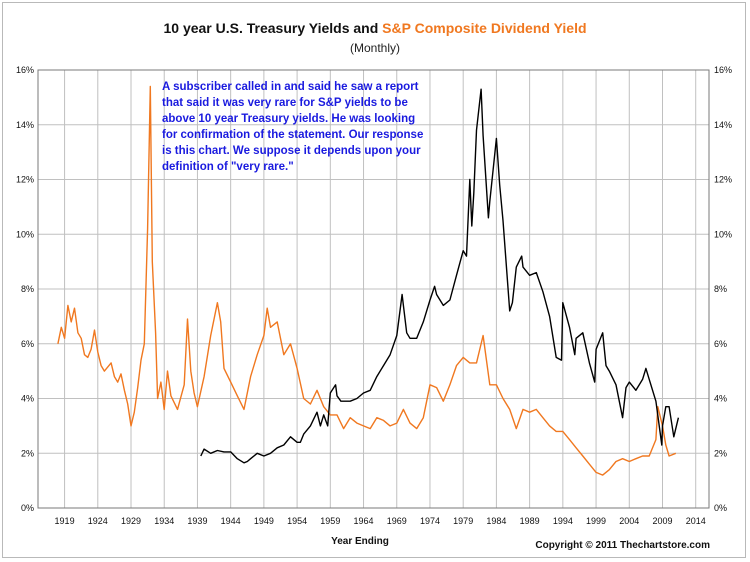  I want to click on y-tick-label-left: 14%, so click(25, 125).